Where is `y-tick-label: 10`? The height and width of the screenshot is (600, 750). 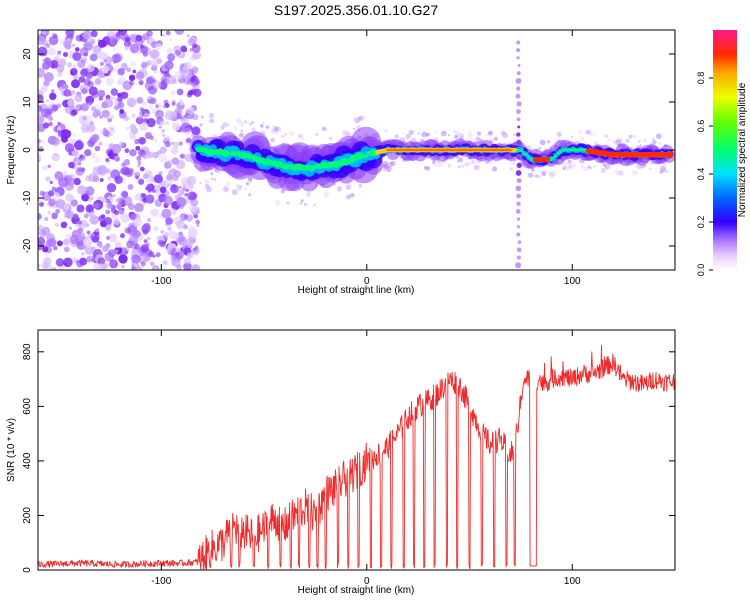
y-tick-label: 10 is located at coordinates (27, 102).